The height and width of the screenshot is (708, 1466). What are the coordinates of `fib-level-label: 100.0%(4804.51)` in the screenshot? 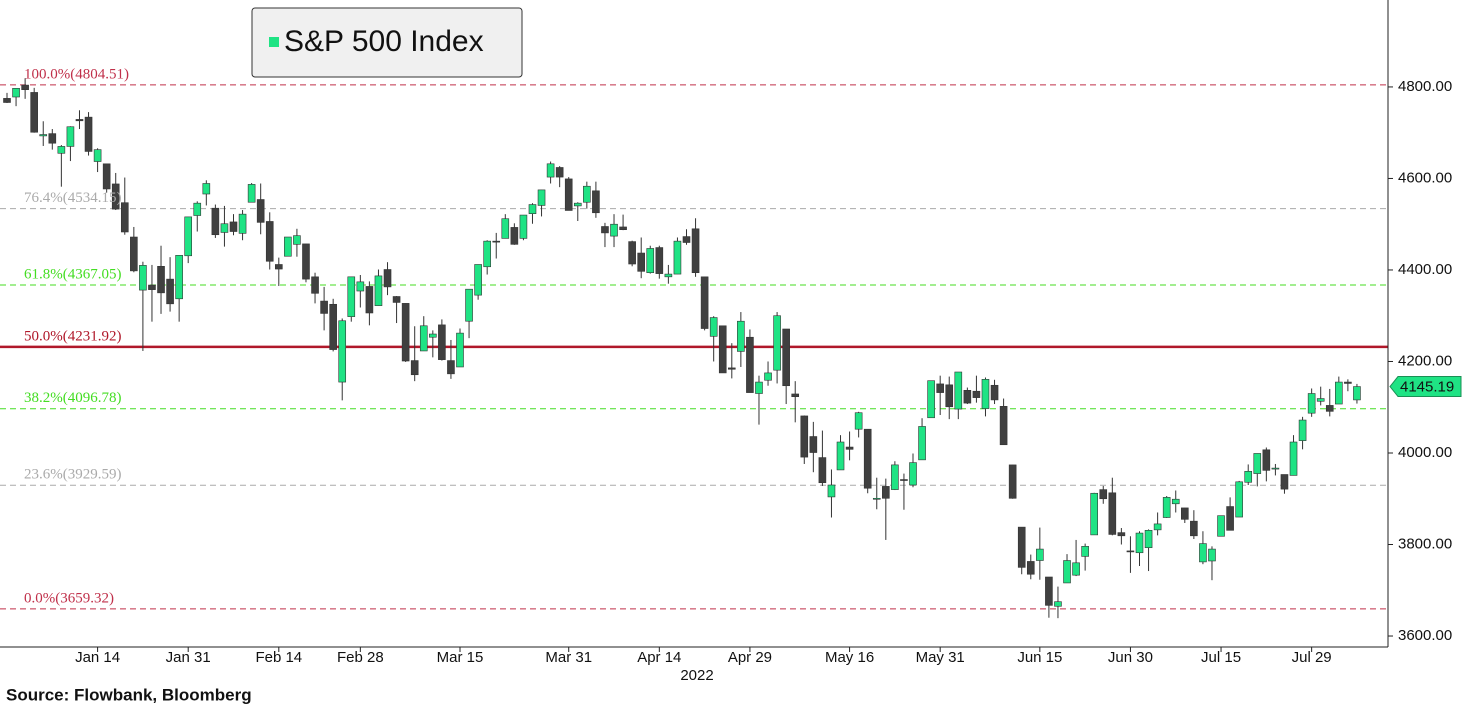 It's located at (76, 74).